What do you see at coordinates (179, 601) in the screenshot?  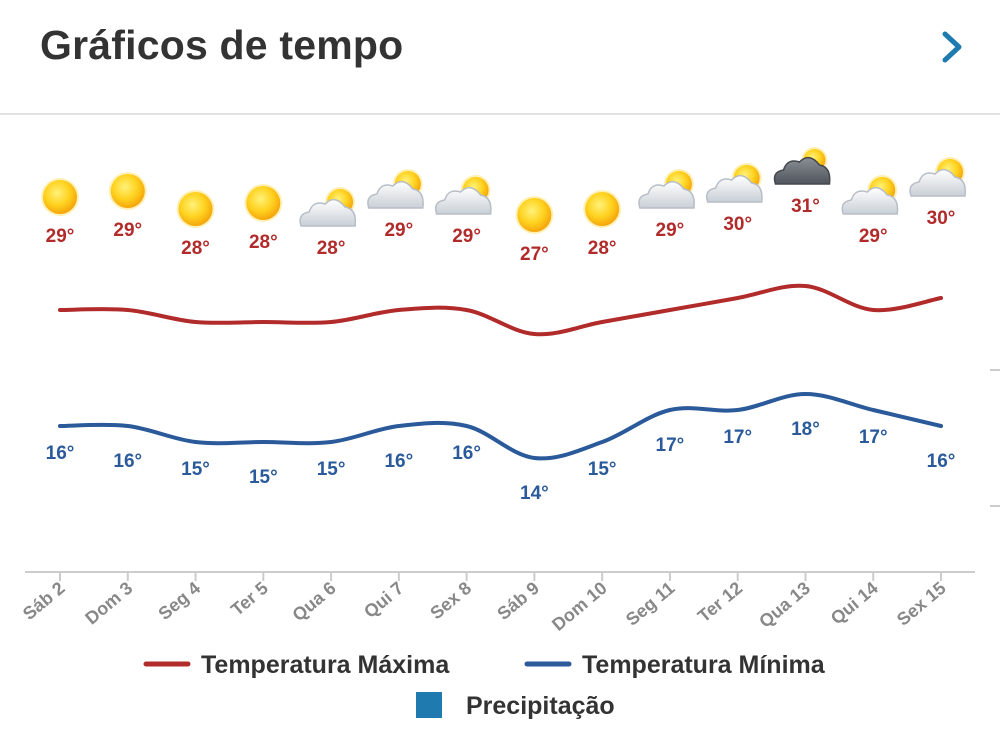 I see `x-tick-label: Seg 4` at bounding box center [179, 601].